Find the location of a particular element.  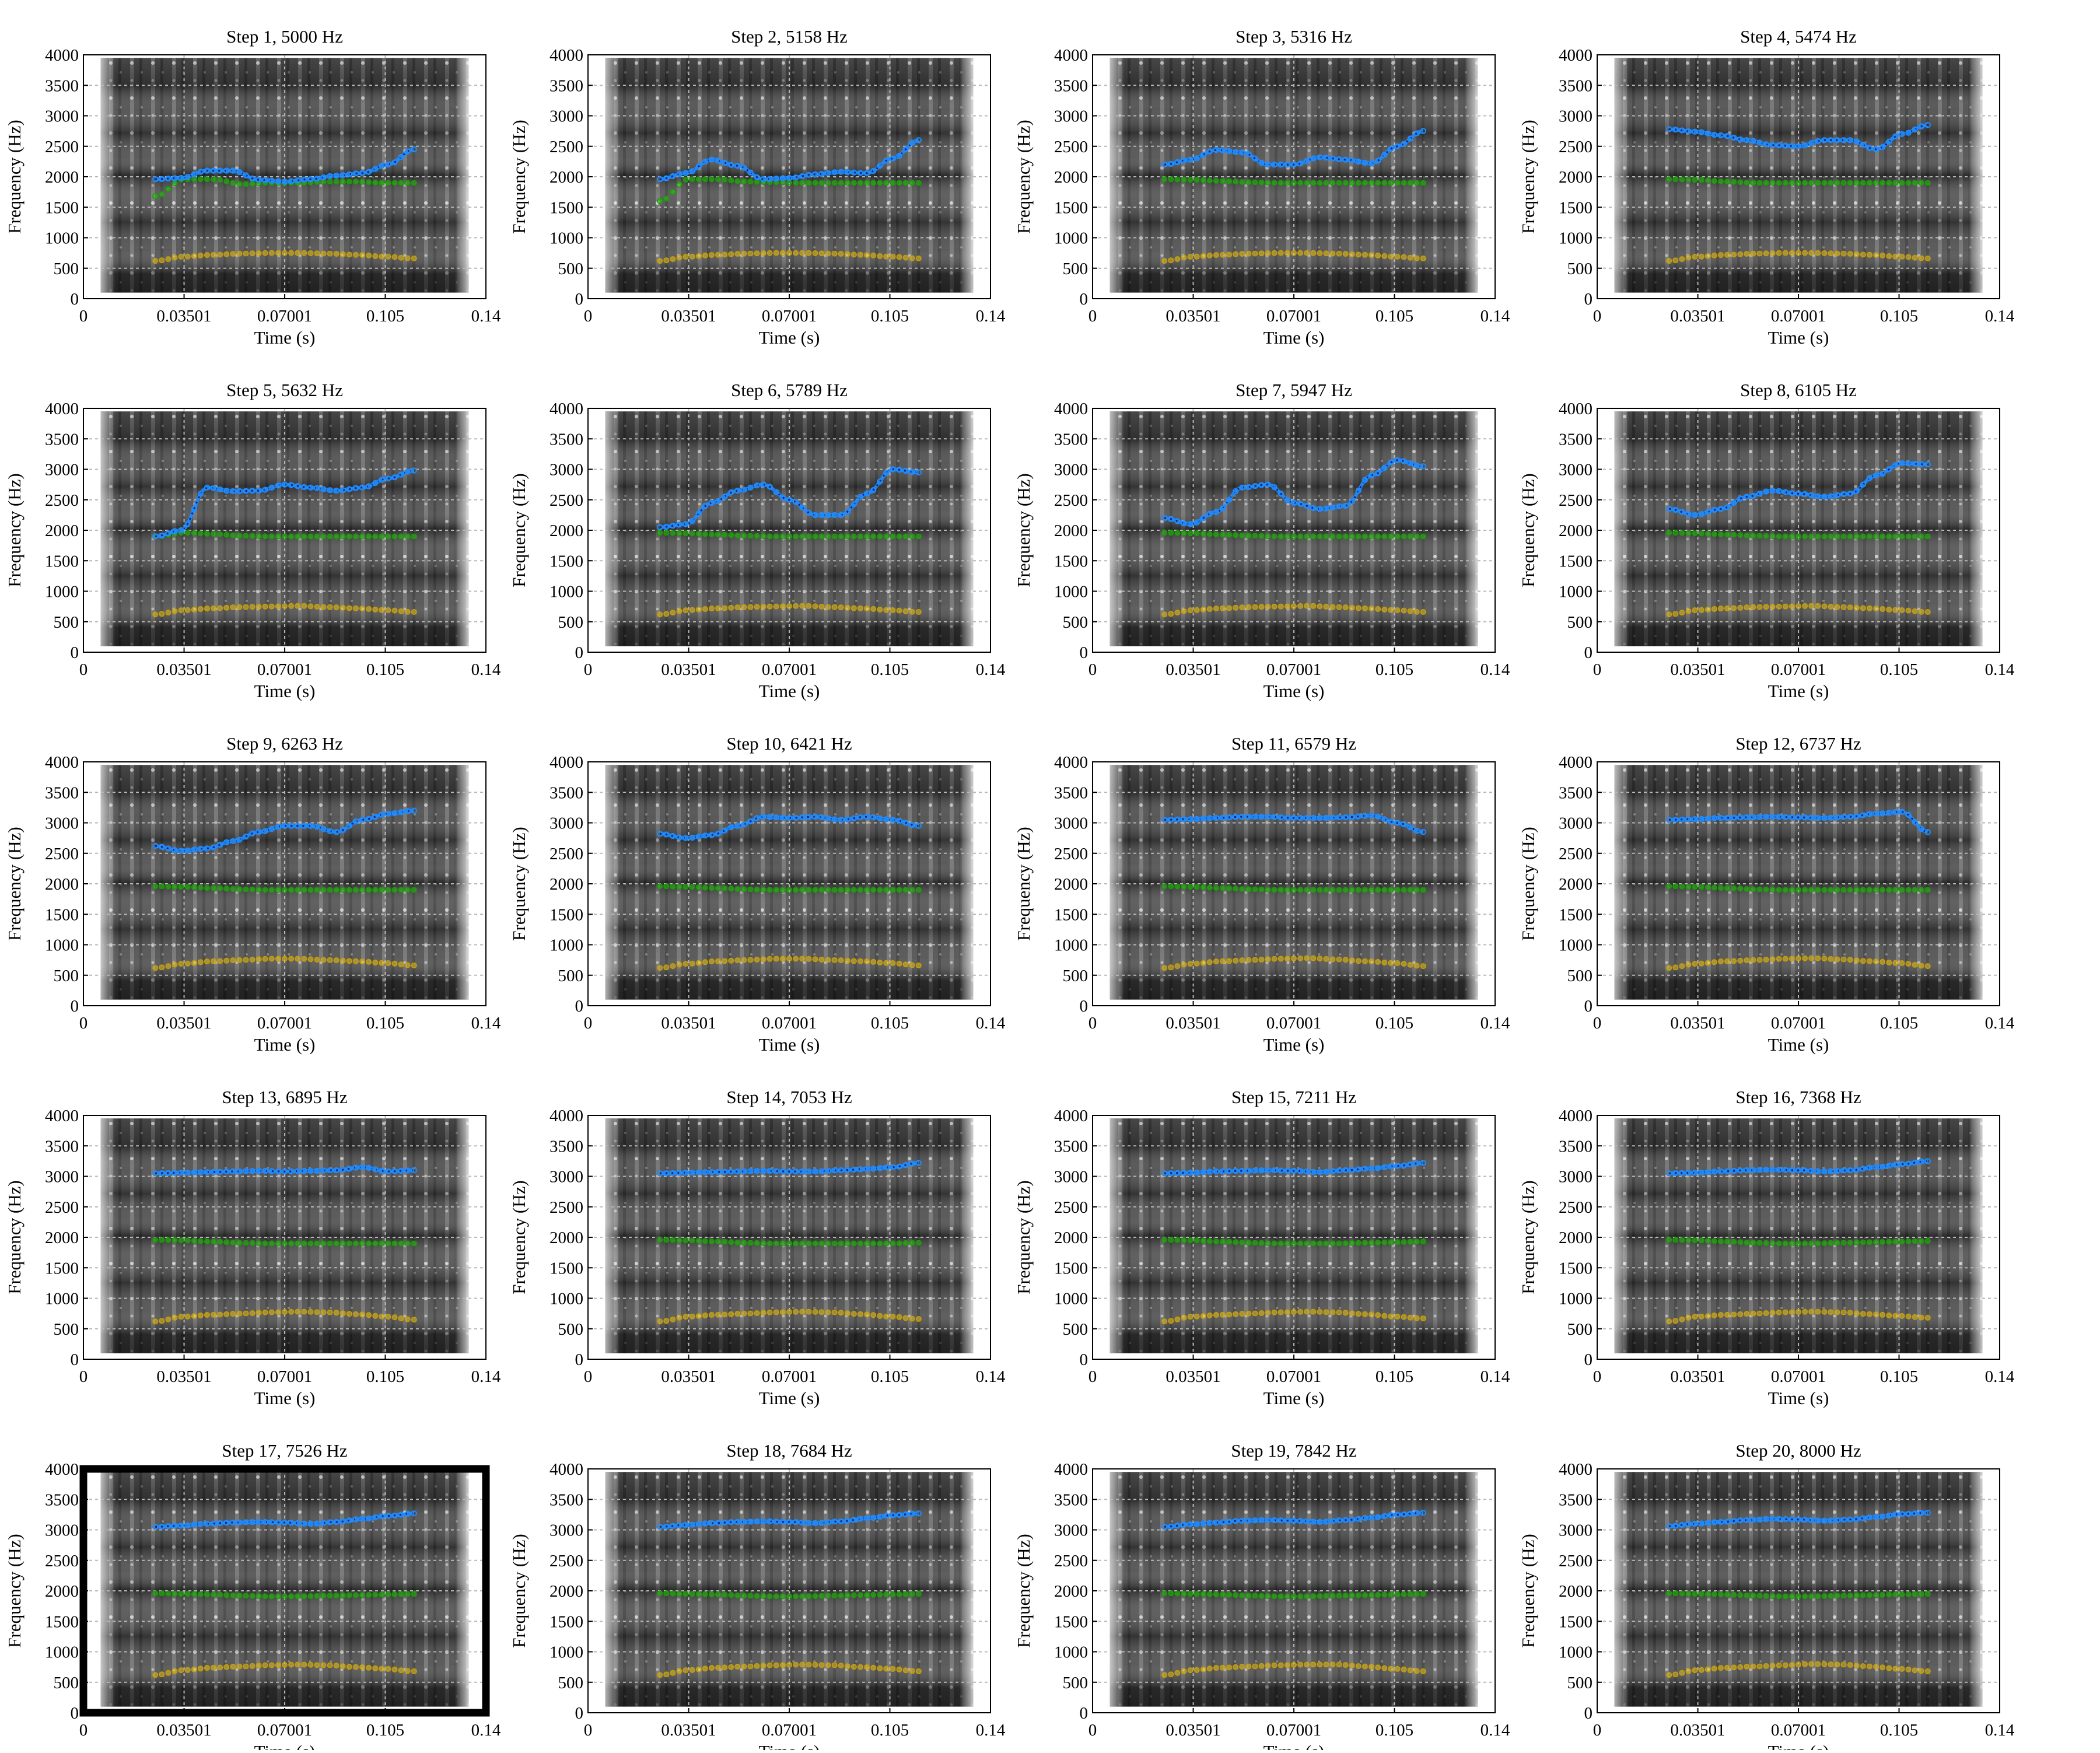

y-tick-label: 500 is located at coordinates (571, 622).